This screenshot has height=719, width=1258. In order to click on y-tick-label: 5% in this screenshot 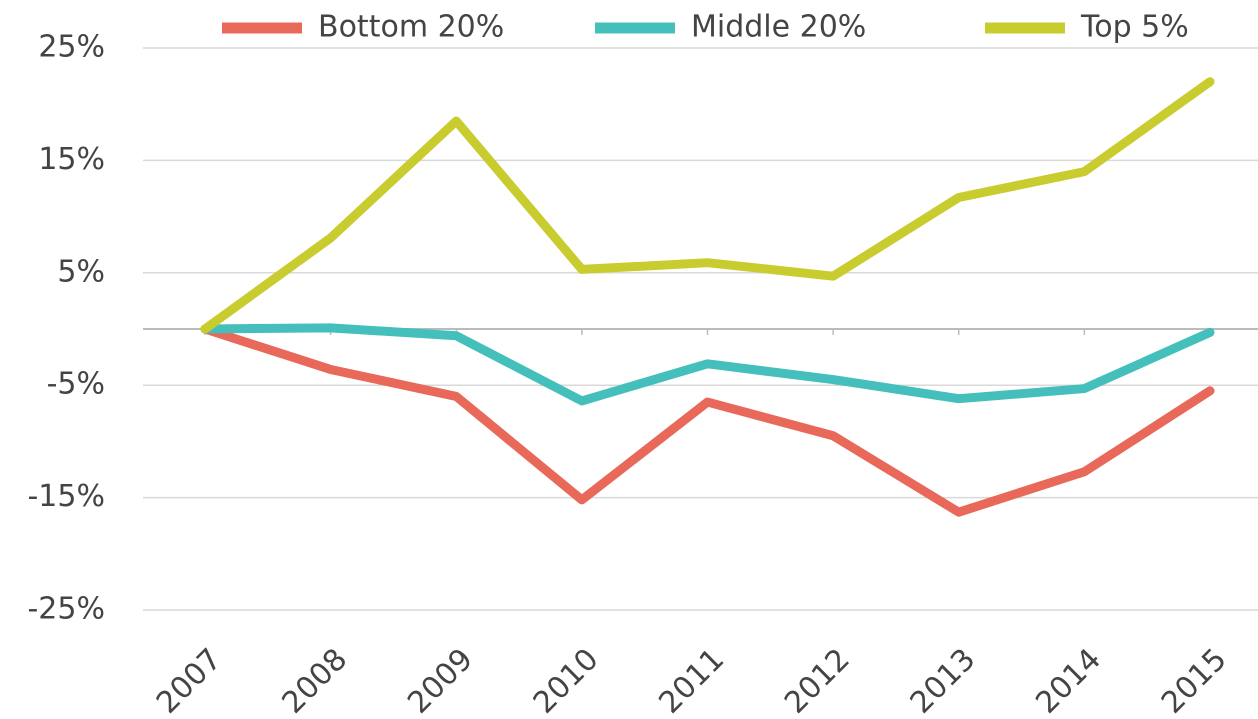, I will do `click(81, 271)`.